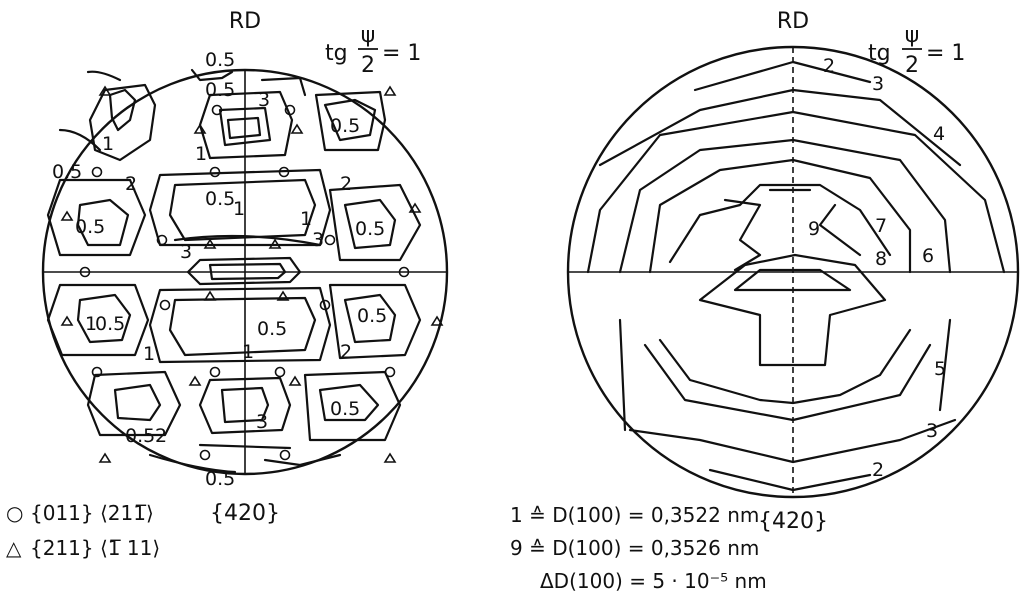 The height and width of the screenshot is (603, 1029). What do you see at coordinates (928, 256) in the screenshot?
I see `contour-label: 6` at bounding box center [928, 256].